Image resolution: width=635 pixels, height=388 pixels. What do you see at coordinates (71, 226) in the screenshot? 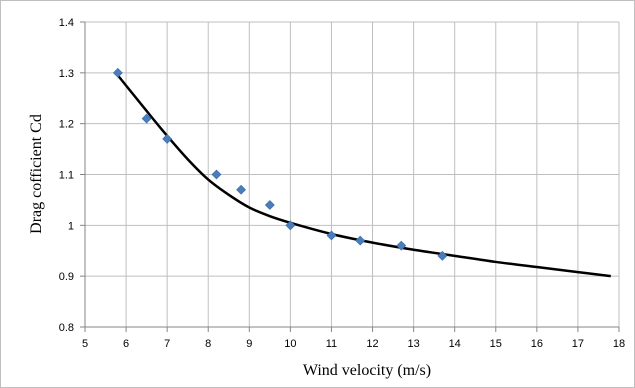
I see `y-tick-label: 1` at bounding box center [71, 226].